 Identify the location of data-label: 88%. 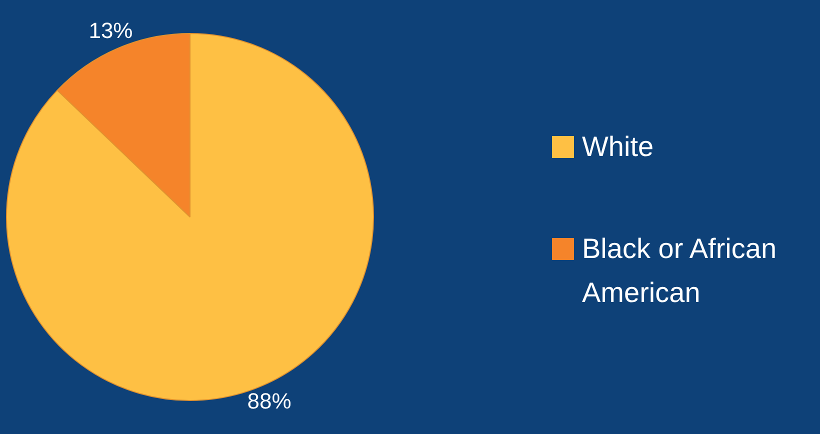
(269, 401).